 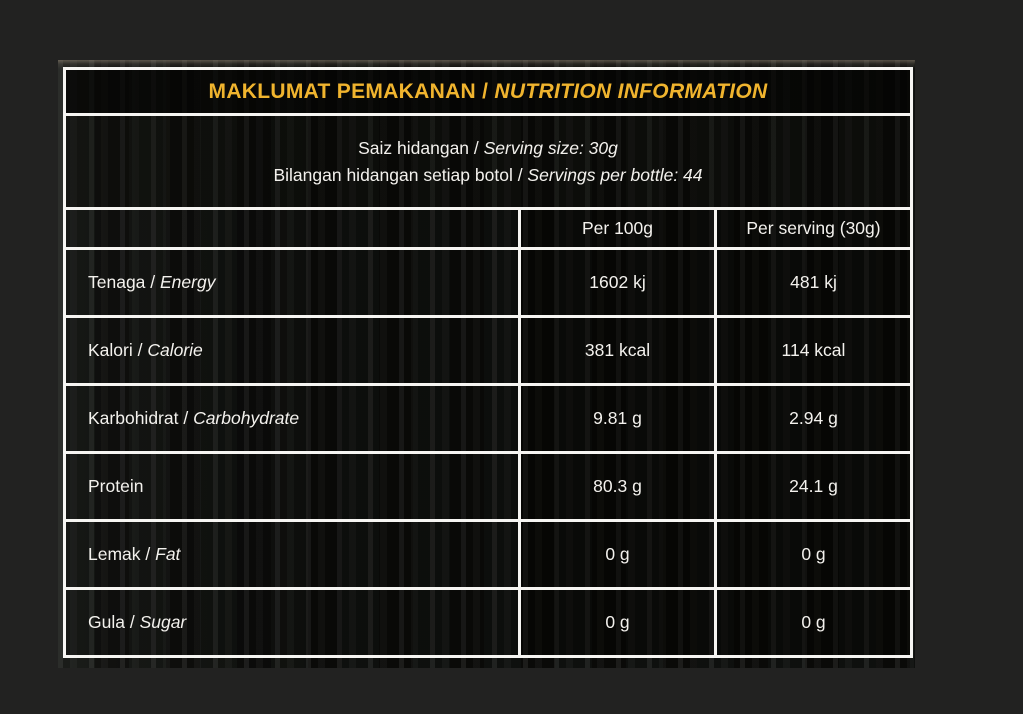 I want to click on row-label-malay: Gula /, so click(x=114, y=622).